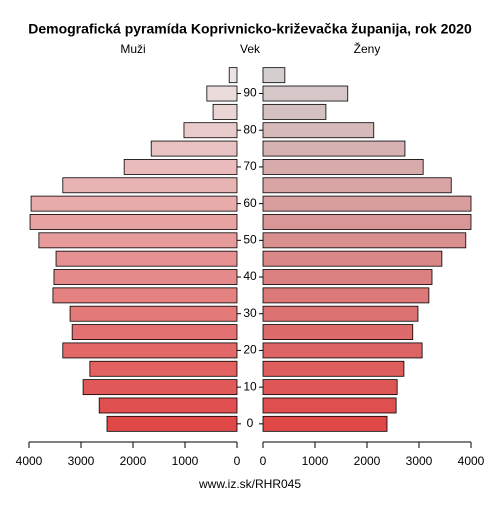  What do you see at coordinates (250, 350) in the screenshot?
I see `y-tick-label: 20` at bounding box center [250, 350].